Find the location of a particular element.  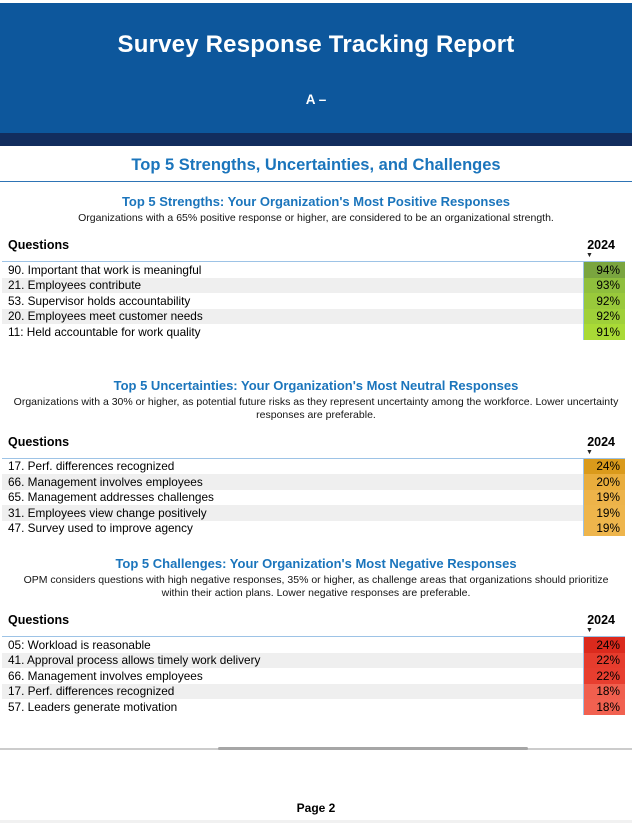

top-margin is located at coordinates (316, 1).